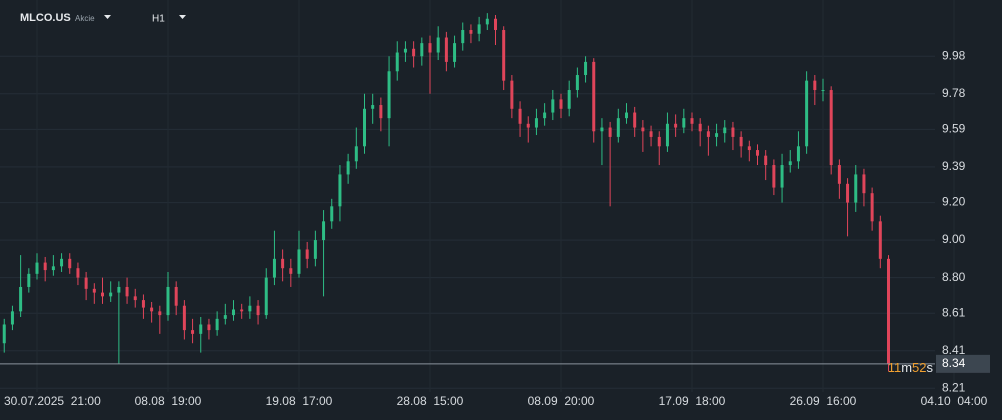 The image size is (1002, 420). Describe the element at coordinates (692, 401) in the screenshot. I see `x-tick-label: 17.09 18:00` at that location.